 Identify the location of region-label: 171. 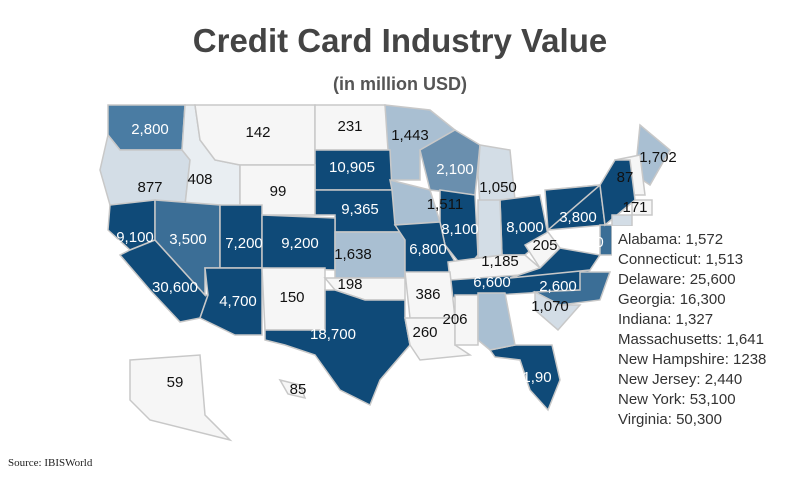
(634, 207).